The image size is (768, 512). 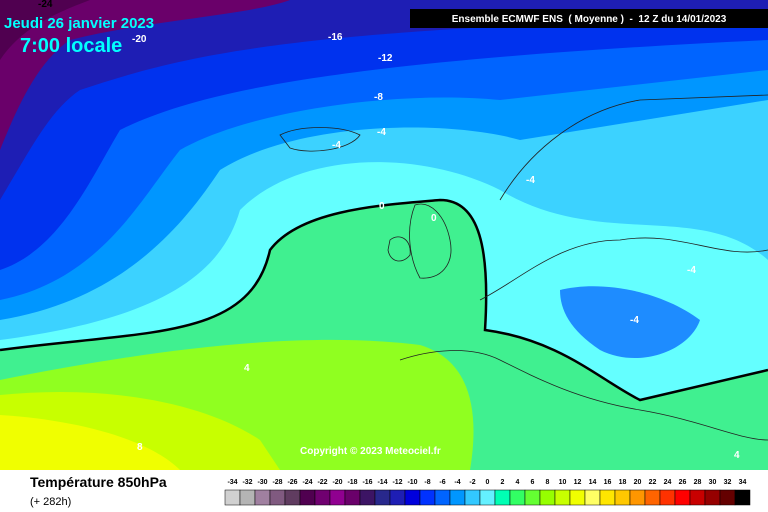 What do you see at coordinates (713, 482) in the screenshot?
I see `legend-label: 30` at bounding box center [713, 482].